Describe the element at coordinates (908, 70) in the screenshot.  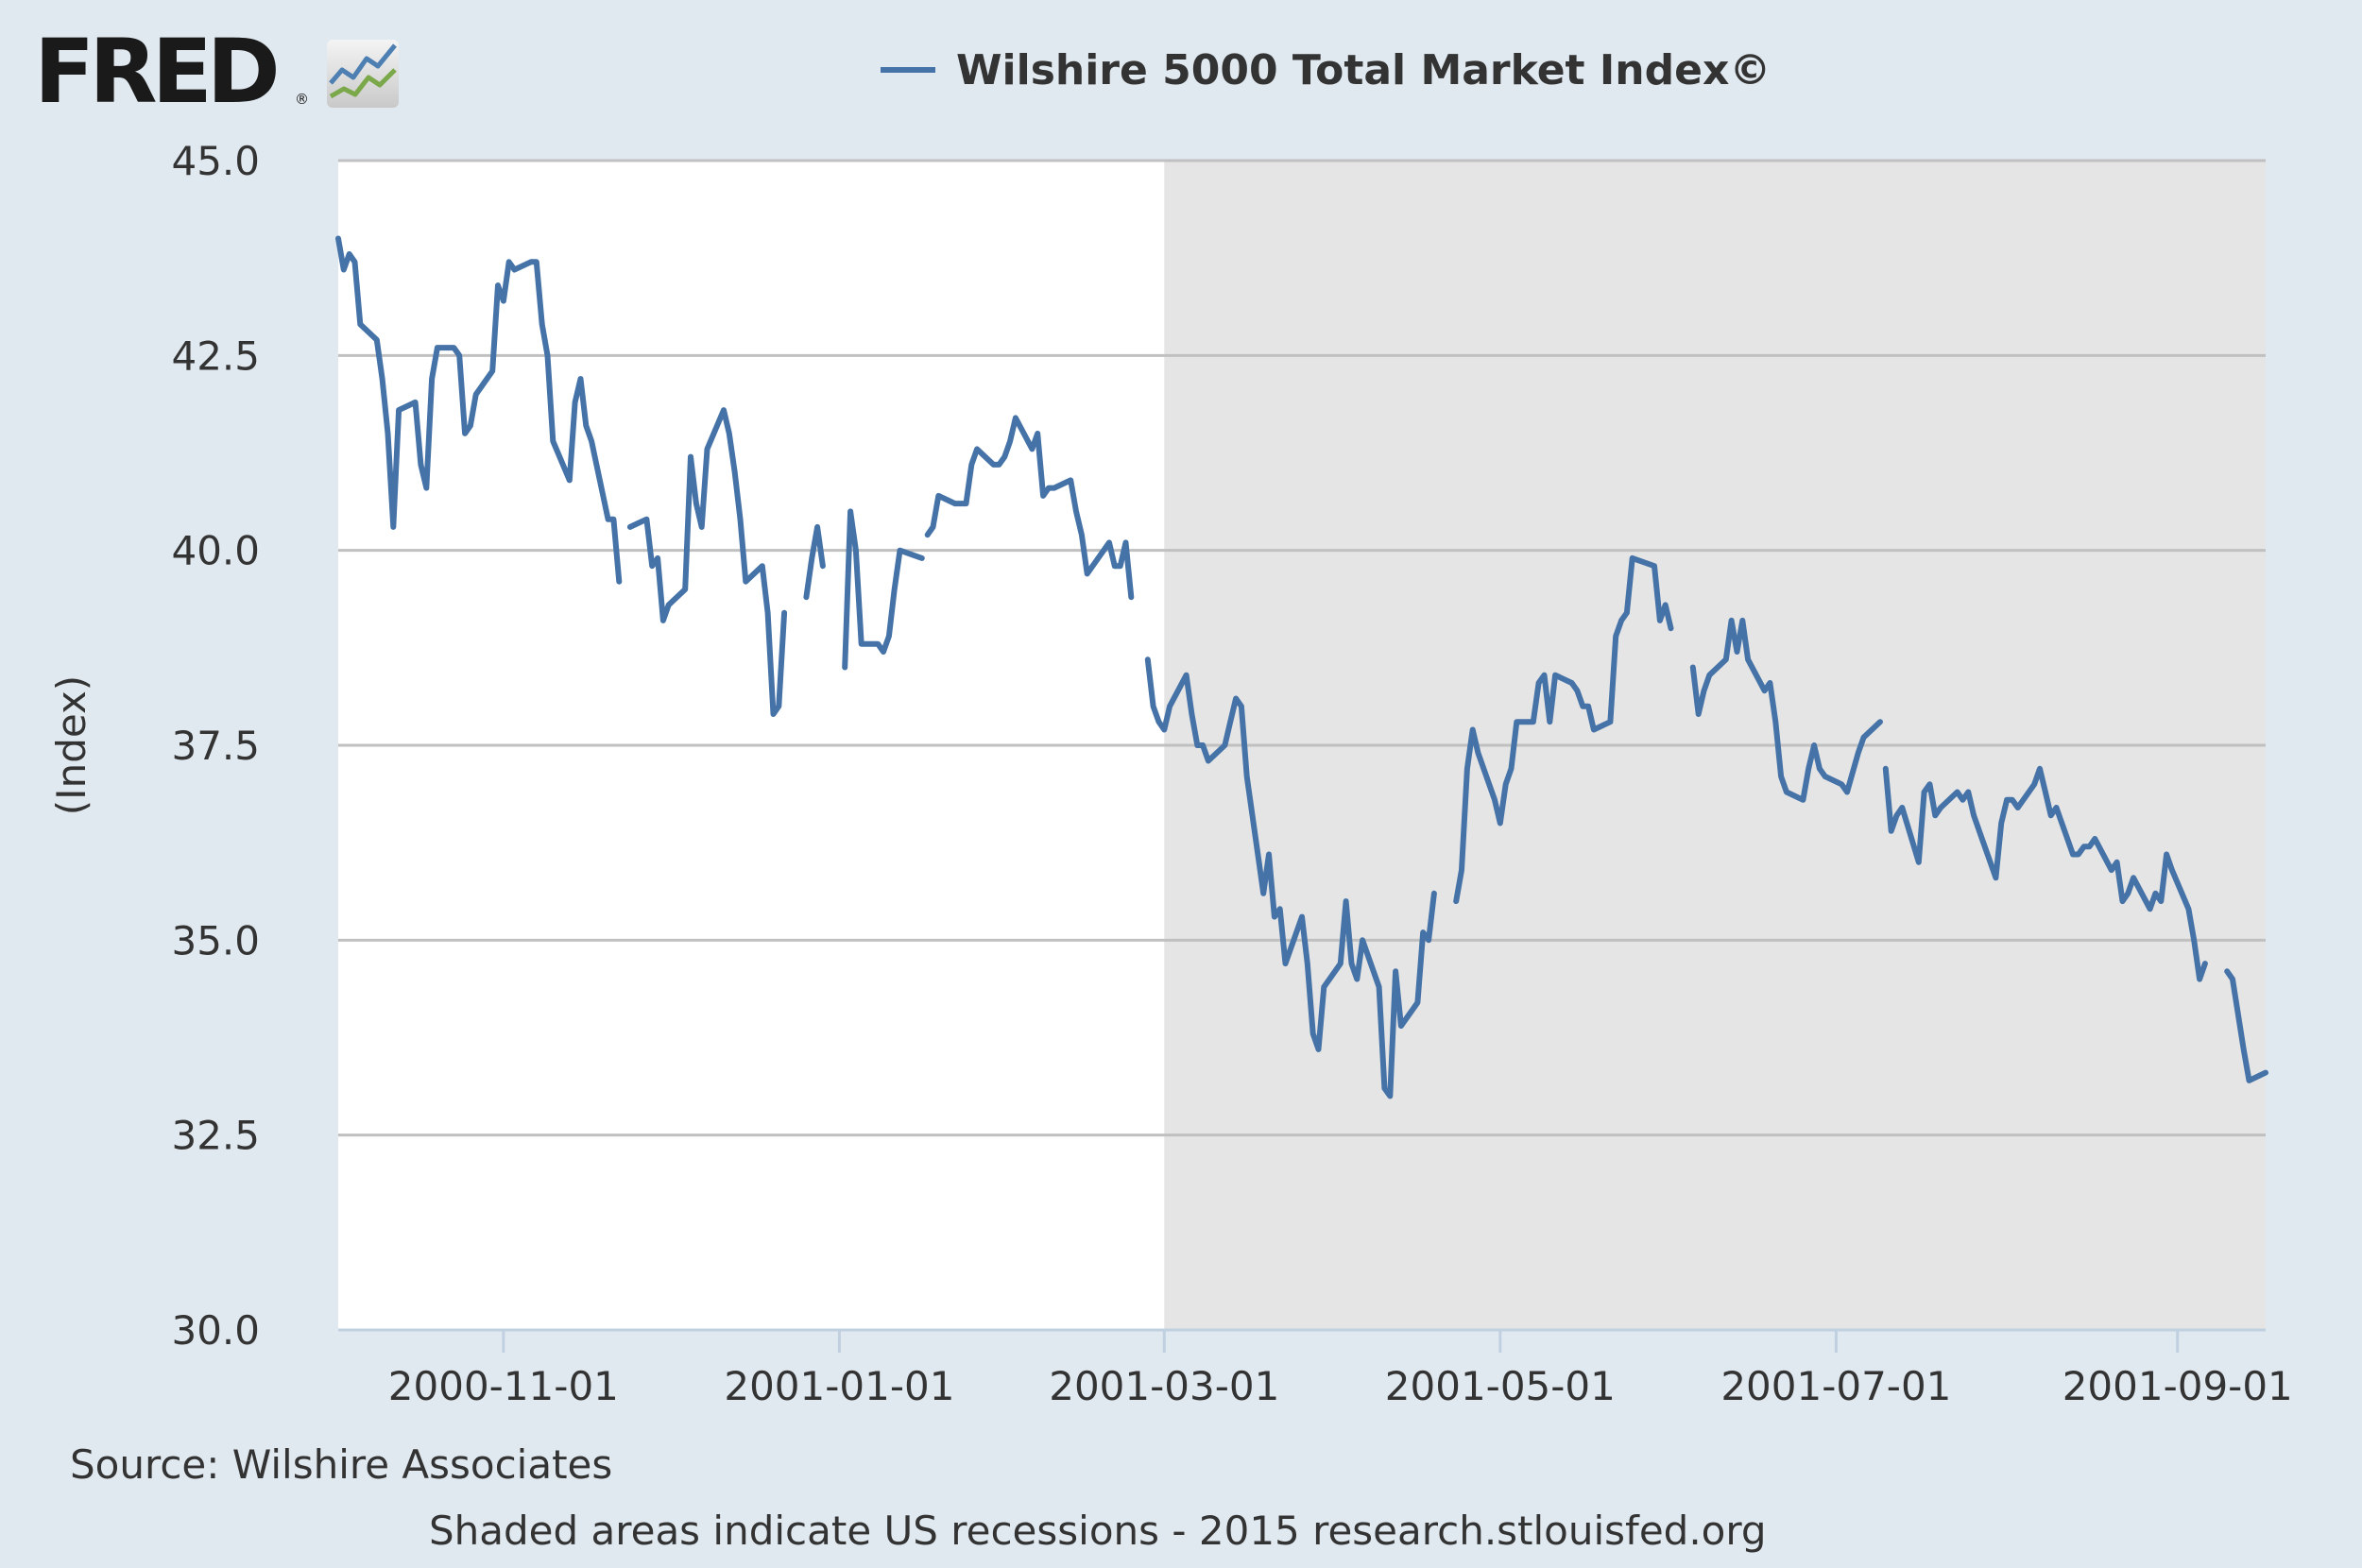
I see `legend-series-swatch` at that location.